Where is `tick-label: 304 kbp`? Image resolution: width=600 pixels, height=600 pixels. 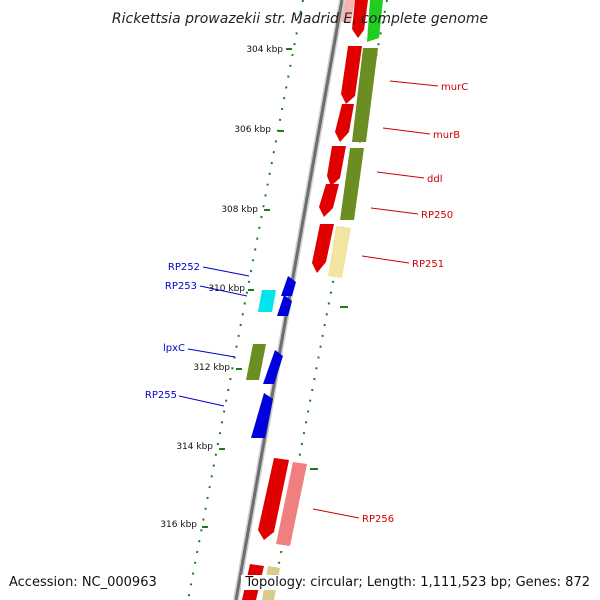
tick-label: 304 kbp is located at coordinates (264, 50).